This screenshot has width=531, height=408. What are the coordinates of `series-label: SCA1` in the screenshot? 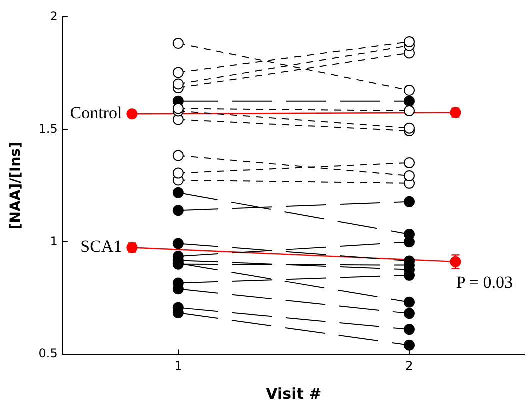 It's located at (101, 246).